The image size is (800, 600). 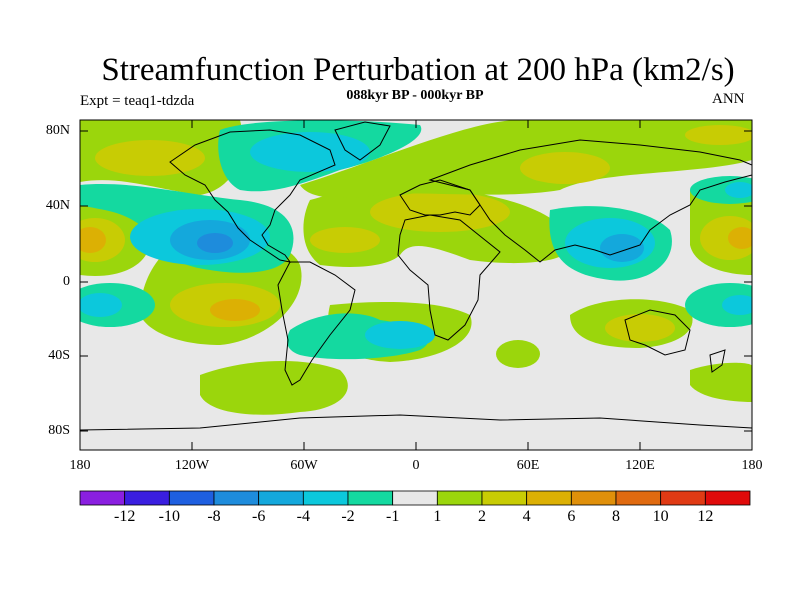 I want to click on colorbar-label: 4, so click(x=526, y=516).